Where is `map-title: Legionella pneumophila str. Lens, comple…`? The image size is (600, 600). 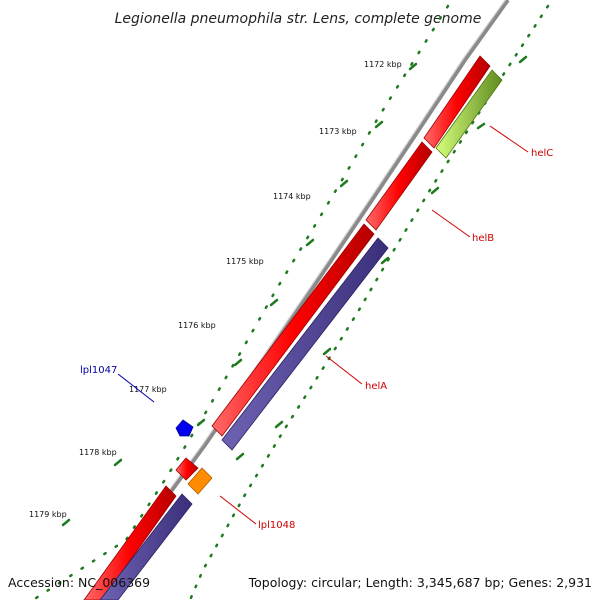 map-title: Legionella pneumophila str. Lens, comple… is located at coordinates (298, 19).